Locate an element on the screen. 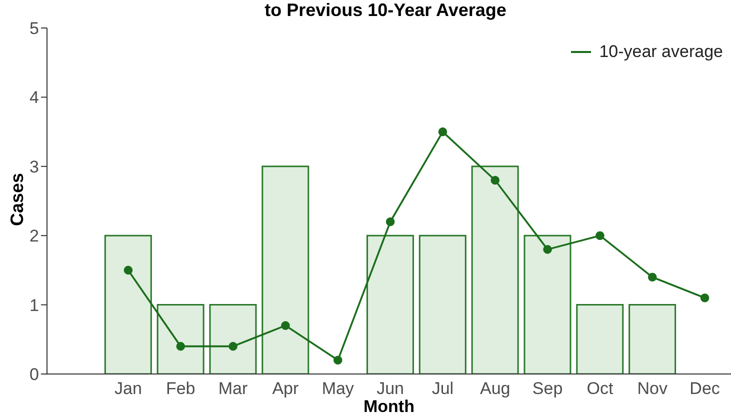 This screenshot has width=731, height=419. legend-label: 10-year average is located at coordinates (661, 52).